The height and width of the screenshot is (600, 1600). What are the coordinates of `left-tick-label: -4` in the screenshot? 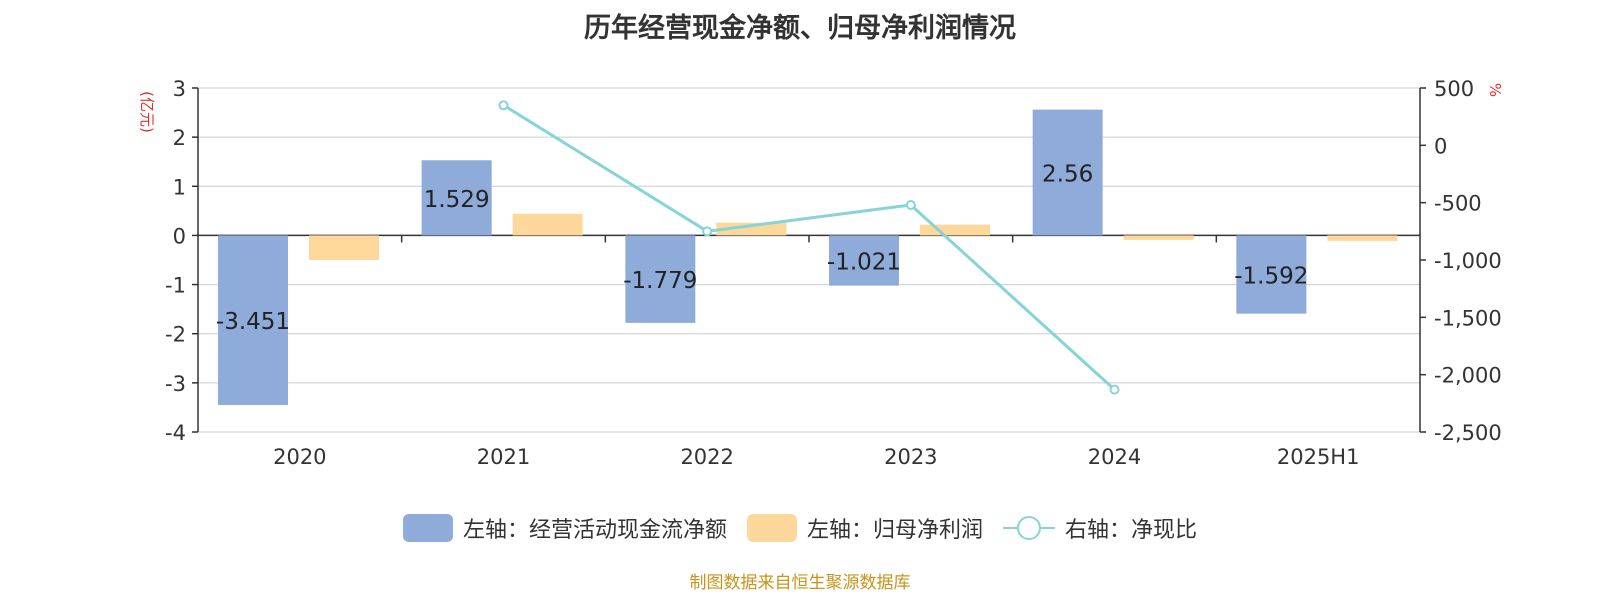 It's located at (175, 433).